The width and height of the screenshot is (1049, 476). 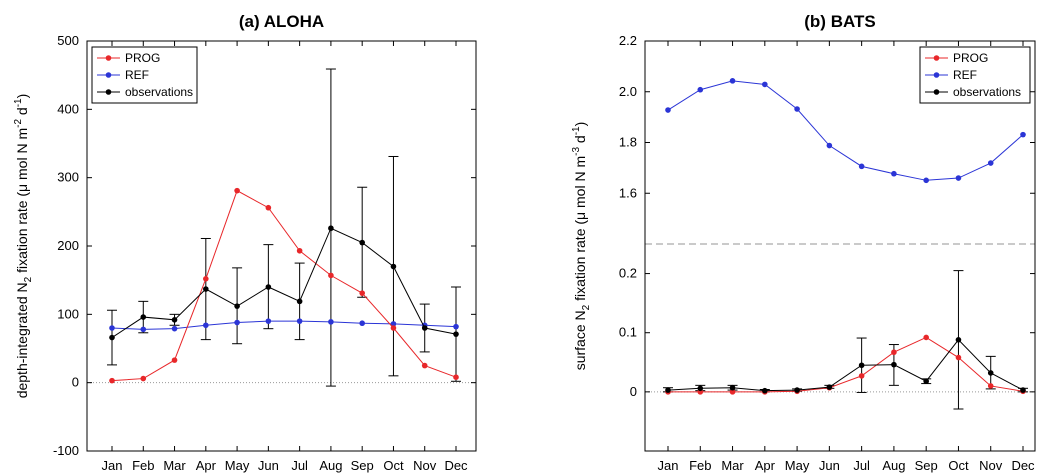 I want to click on chart-bats-ylabel-unit-exp2: -1, so click(x=576, y=130).